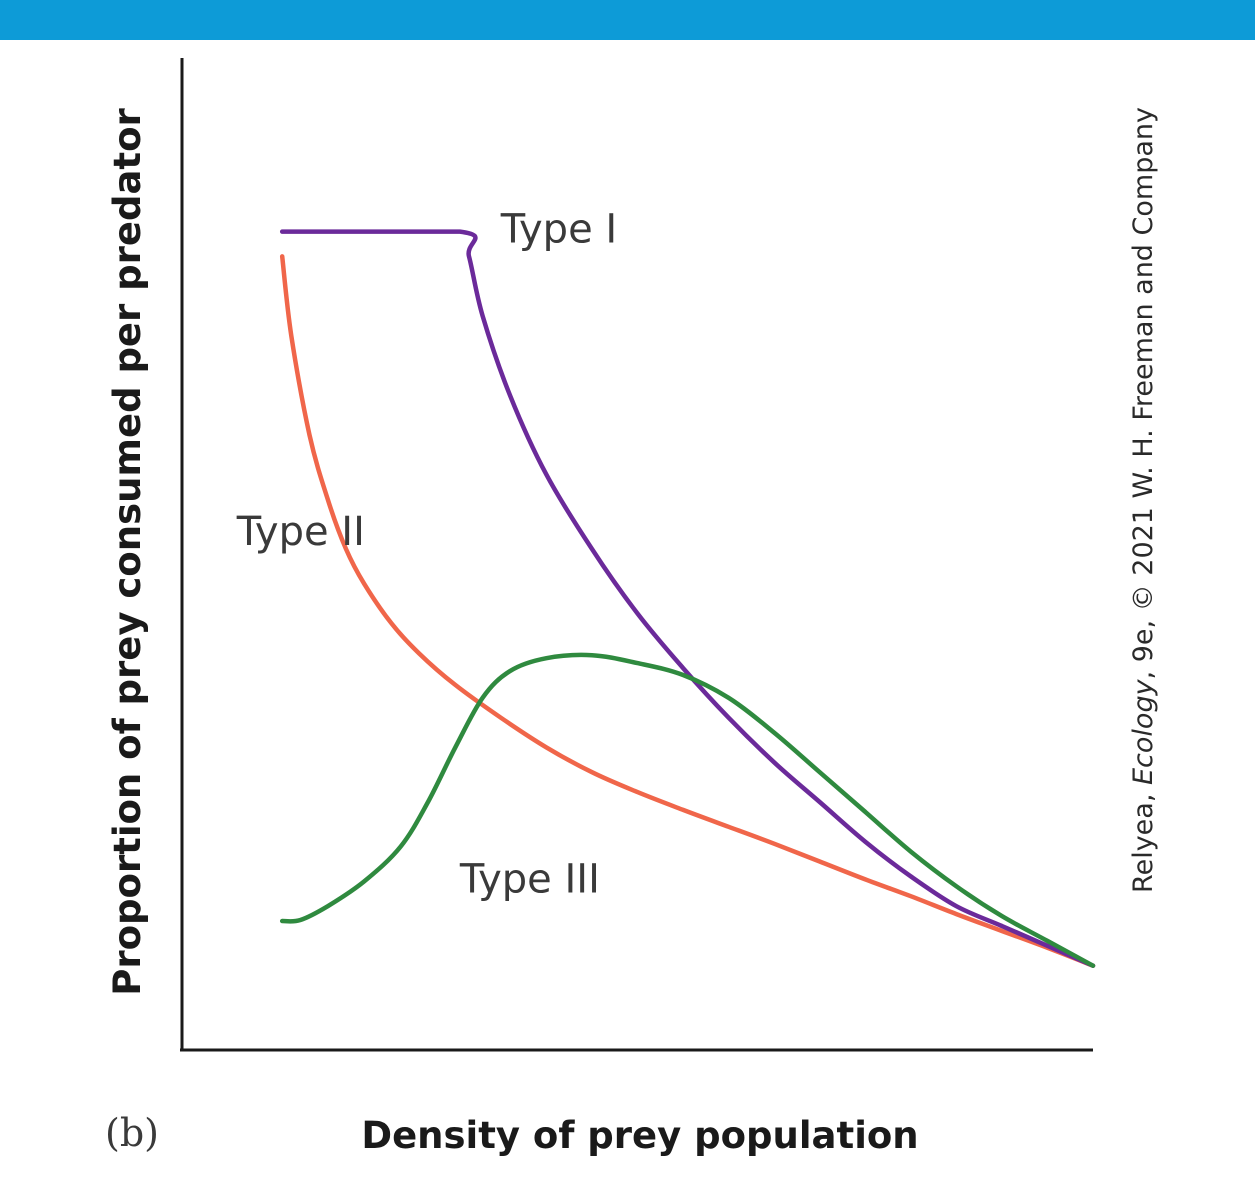  What do you see at coordinates (529, 879) in the screenshot?
I see `series-label-type-iii: Type III` at bounding box center [529, 879].